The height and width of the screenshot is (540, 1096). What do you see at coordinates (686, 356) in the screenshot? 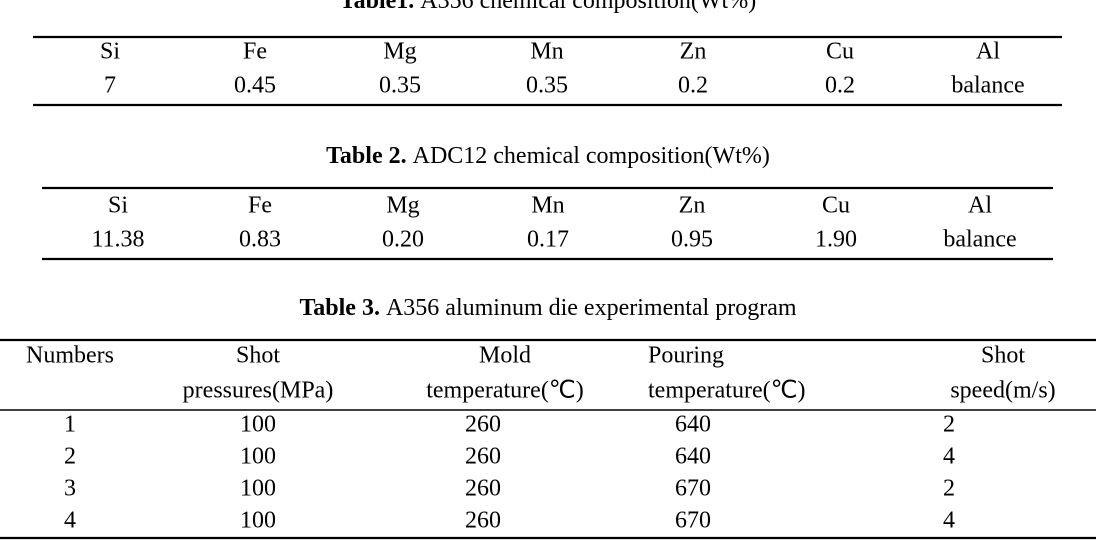
I see `header-cell: Pouring` at bounding box center [686, 356].